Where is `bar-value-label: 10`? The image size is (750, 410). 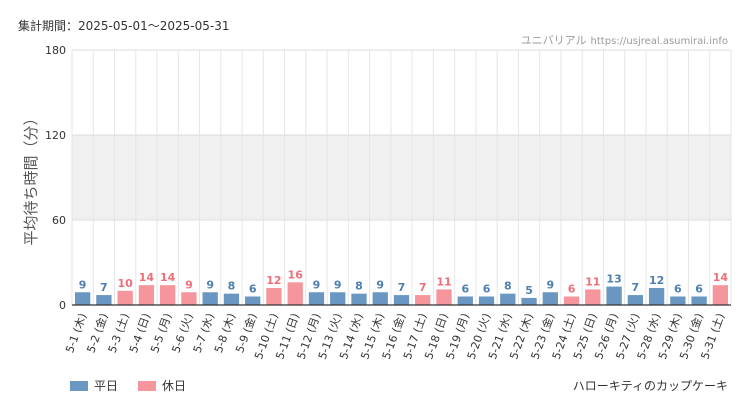
bar-value-label: 10 is located at coordinates (125, 283).